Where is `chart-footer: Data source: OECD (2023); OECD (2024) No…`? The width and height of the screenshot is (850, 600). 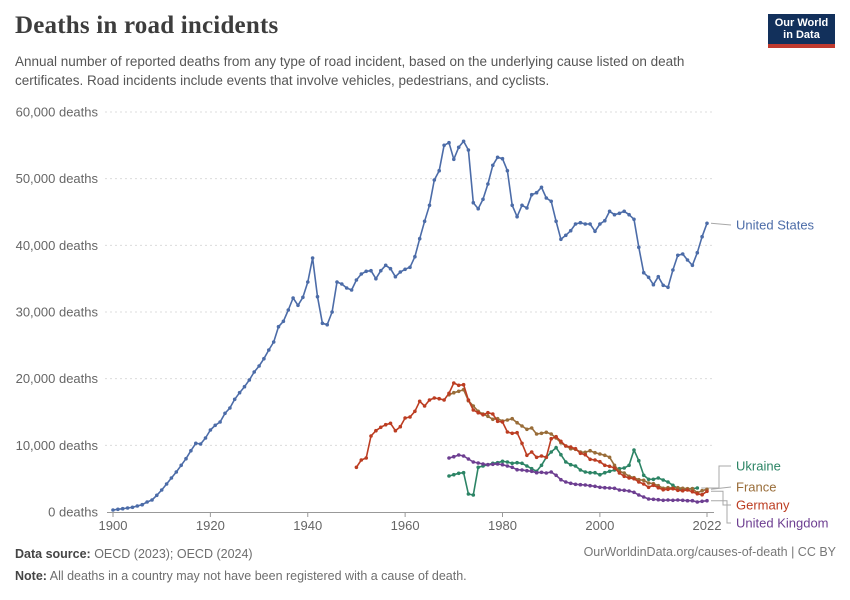 chart-footer: Data source: OECD (2023); OECD (2024) No… is located at coordinates (241, 565).